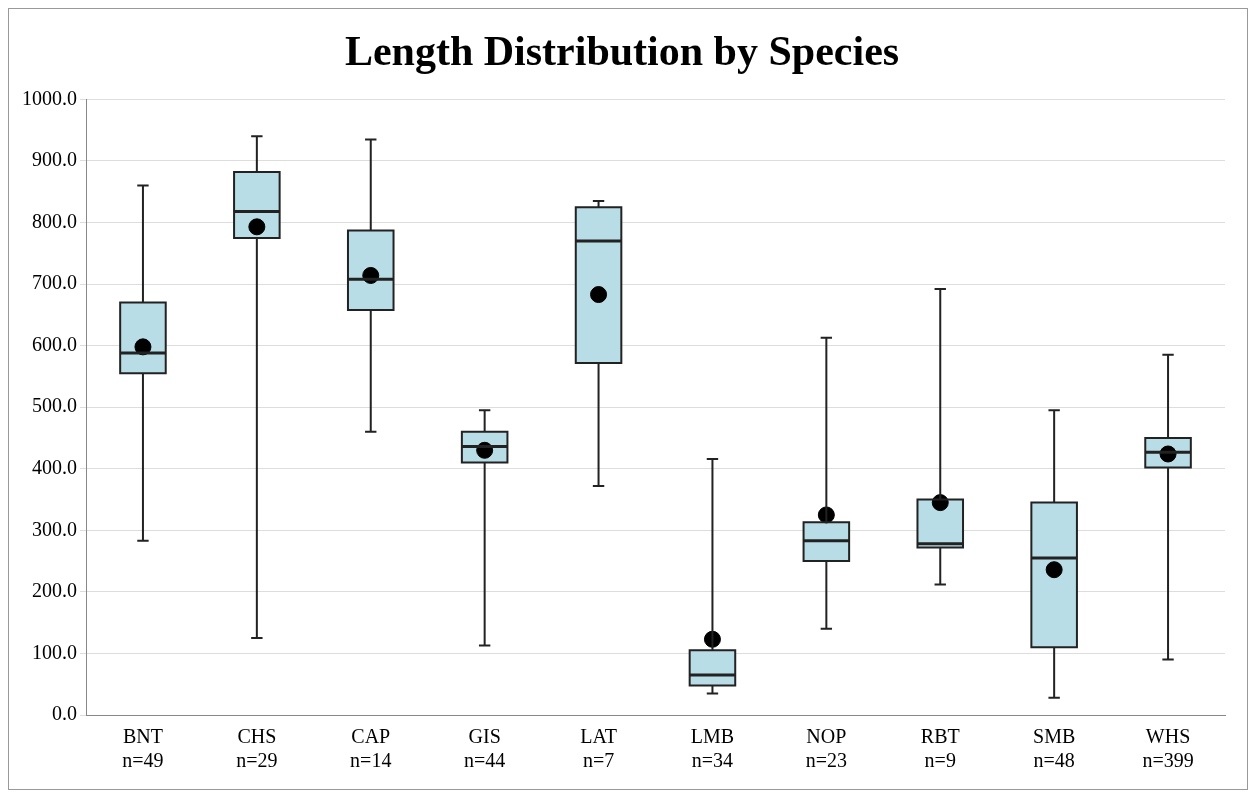 This screenshot has height=801, width=1259. What do you see at coordinates (54, 405) in the screenshot?
I see `y-tick-label: 500.0` at bounding box center [54, 405].